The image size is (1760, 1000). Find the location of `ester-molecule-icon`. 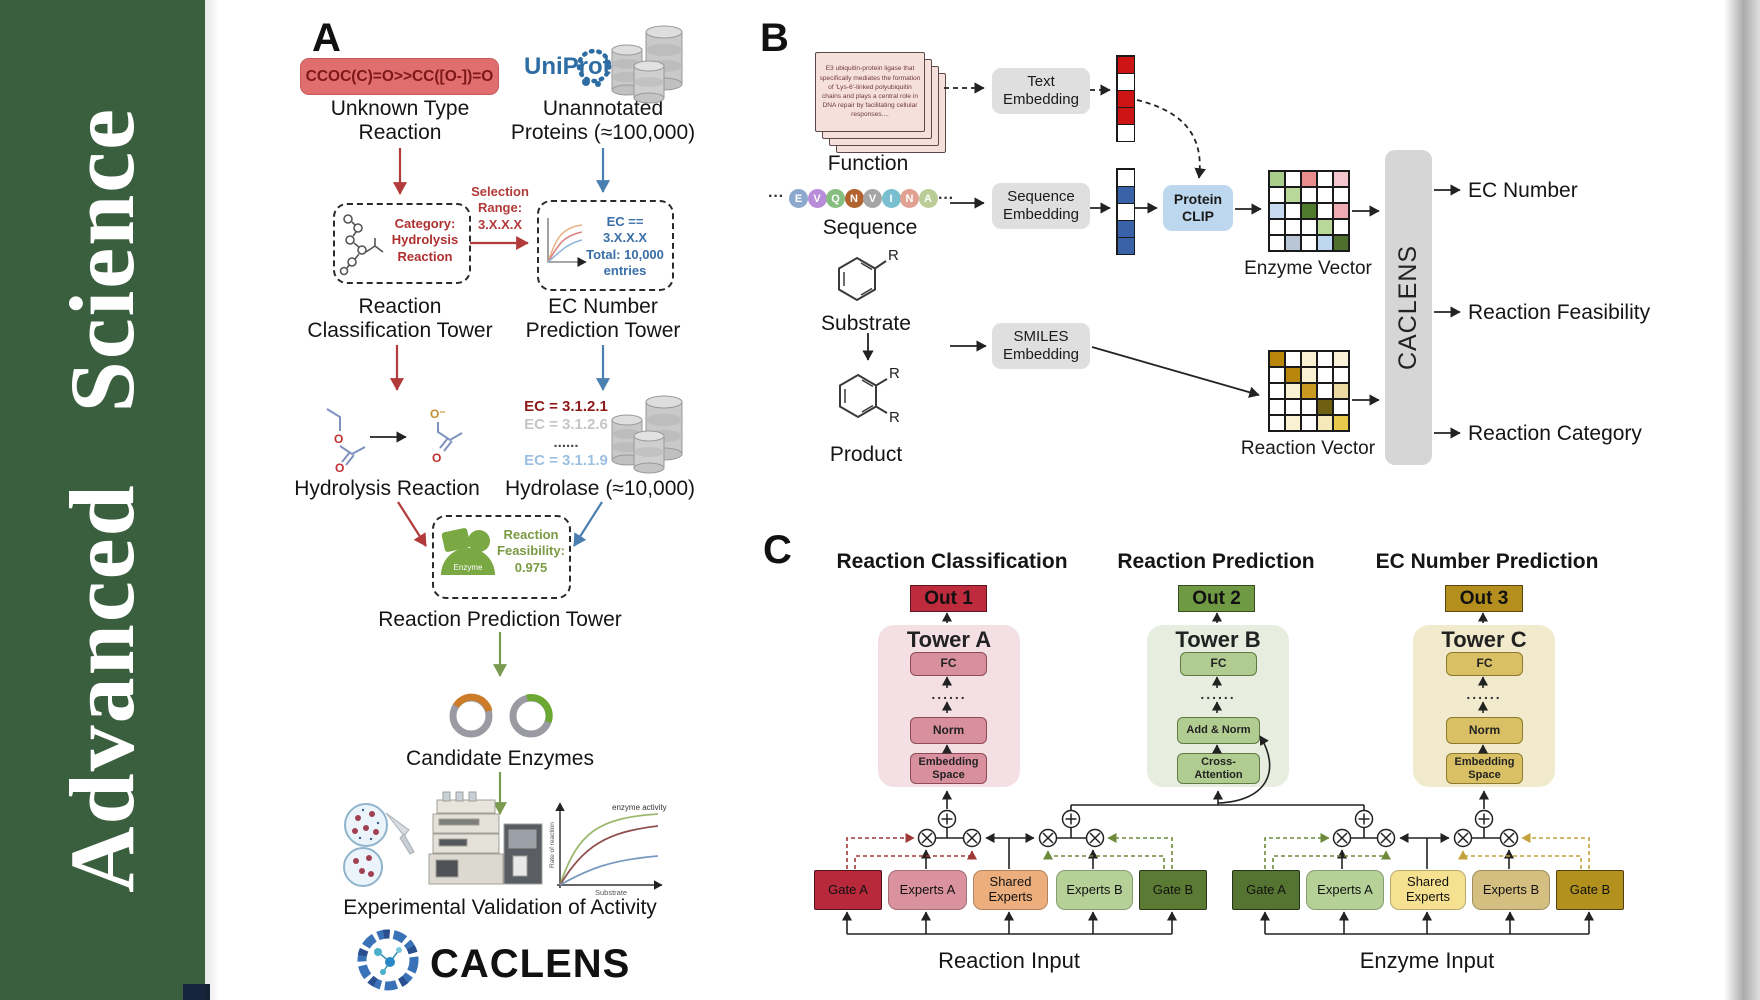

ester-molecule-icon is located at coordinates (346, 437).